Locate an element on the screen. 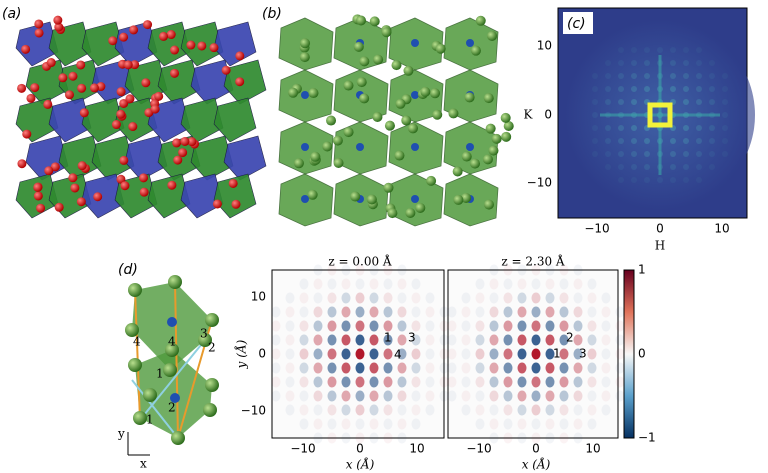  colorbar-tick-label: 0 is located at coordinates (642, 354).